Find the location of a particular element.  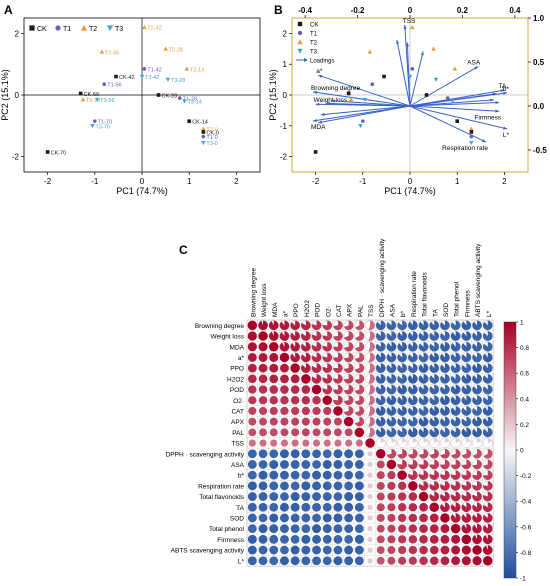

matrix-row-label: PAL is located at coordinates (238, 433).